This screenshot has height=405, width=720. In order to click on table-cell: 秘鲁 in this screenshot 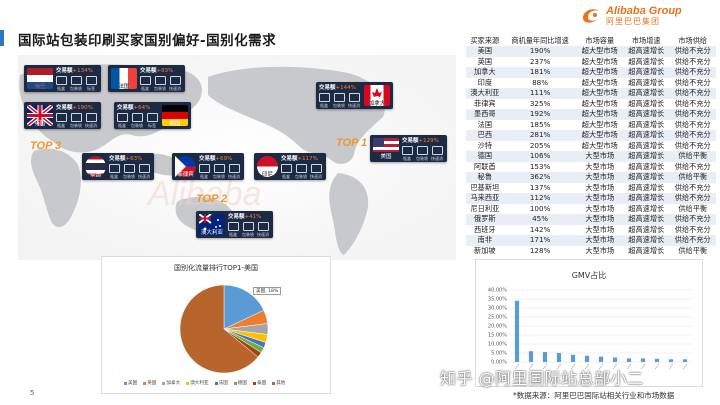, I will do `click(485, 176)`.